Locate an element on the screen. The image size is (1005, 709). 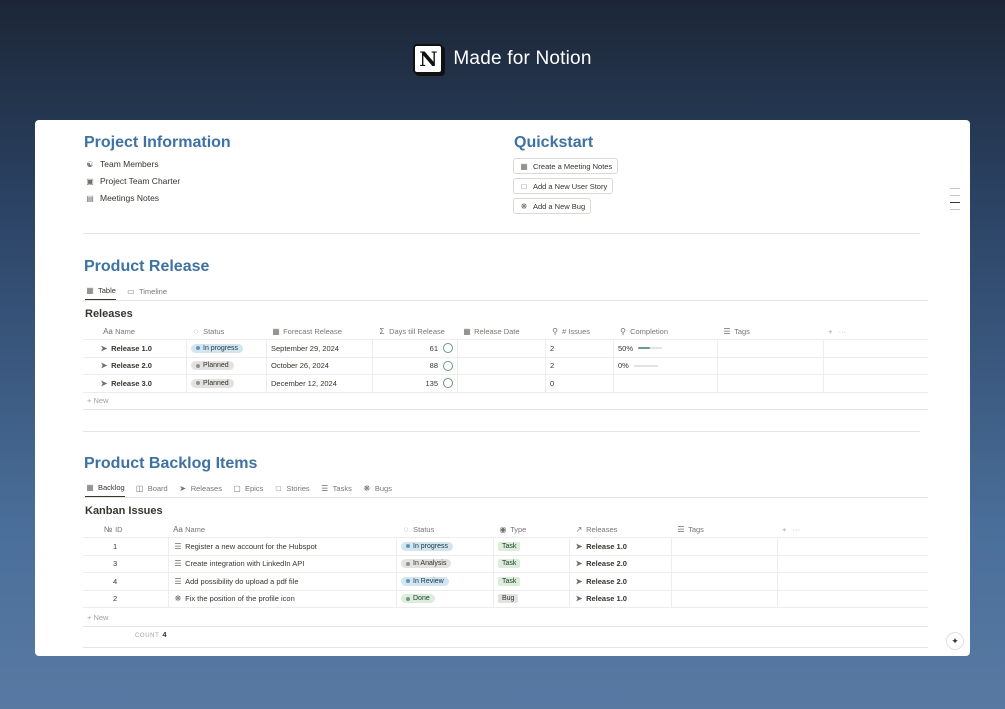
link-team-members: ☯ Team Members is located at coordinates (121, 164).